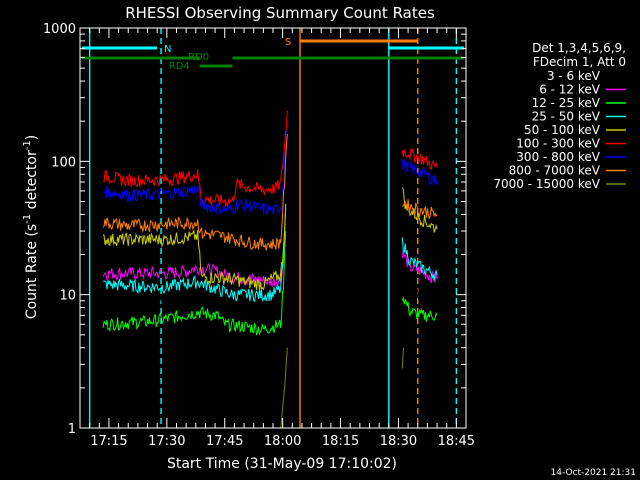  I want to click on legend-header: Det 1,3,4,5,6,9,, so click(579, 48).